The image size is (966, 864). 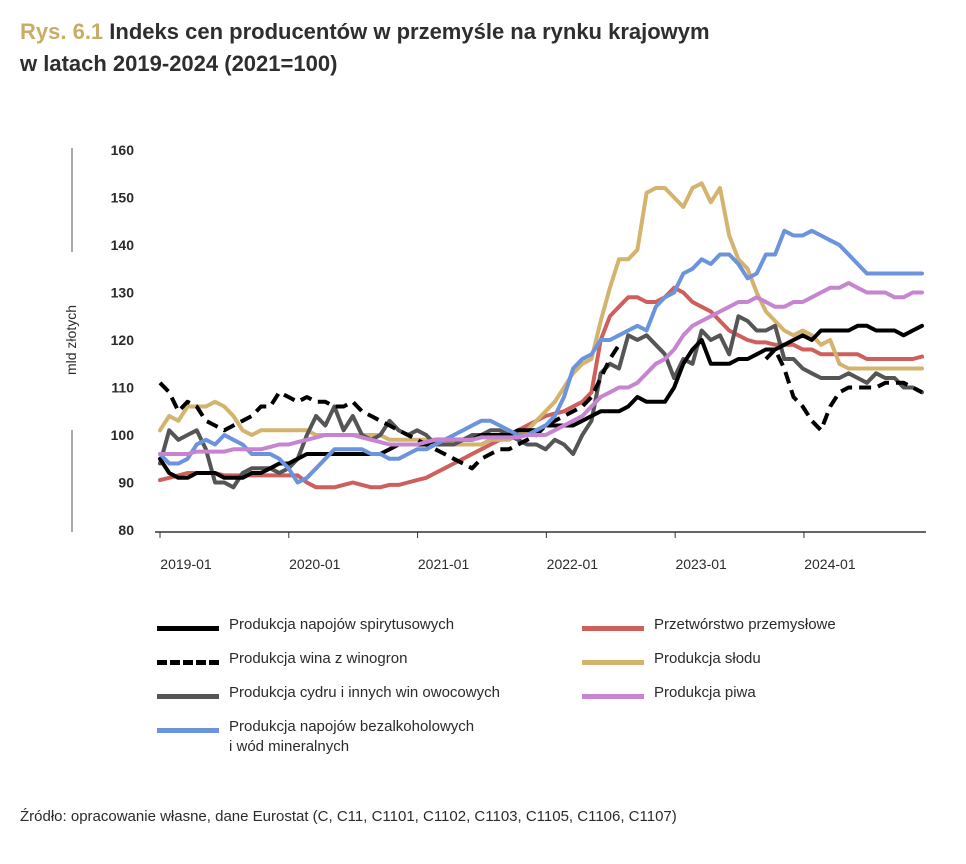 What do you see at coordinates (705, 692) in the screenshot?
I see `legend-label: Produkcja piwa` at bounding box center [705, 692].